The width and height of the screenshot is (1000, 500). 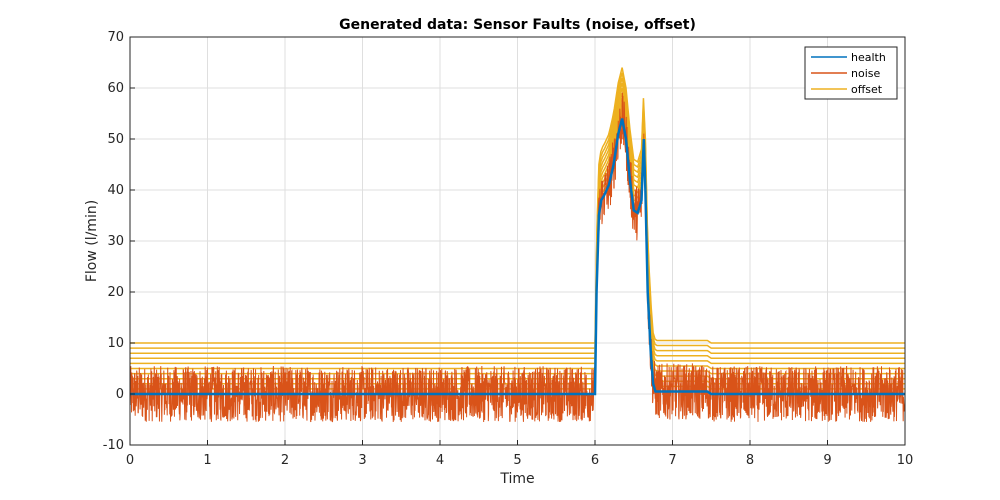 What do you see at coordinates (517, 460) in the screenshot?
I see `x-tick-label: 5` at bounding box center [517, 460].